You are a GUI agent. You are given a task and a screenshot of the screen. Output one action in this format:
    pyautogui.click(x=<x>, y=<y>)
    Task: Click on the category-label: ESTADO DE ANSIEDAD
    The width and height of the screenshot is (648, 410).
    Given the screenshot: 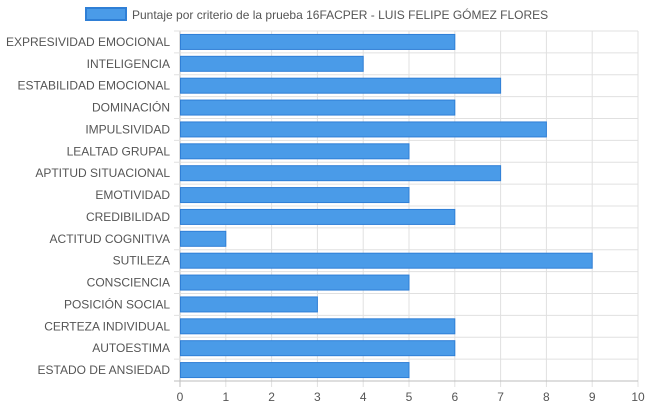 What is the action you would take?
    pyautogui.click(x=104, y=370)
    